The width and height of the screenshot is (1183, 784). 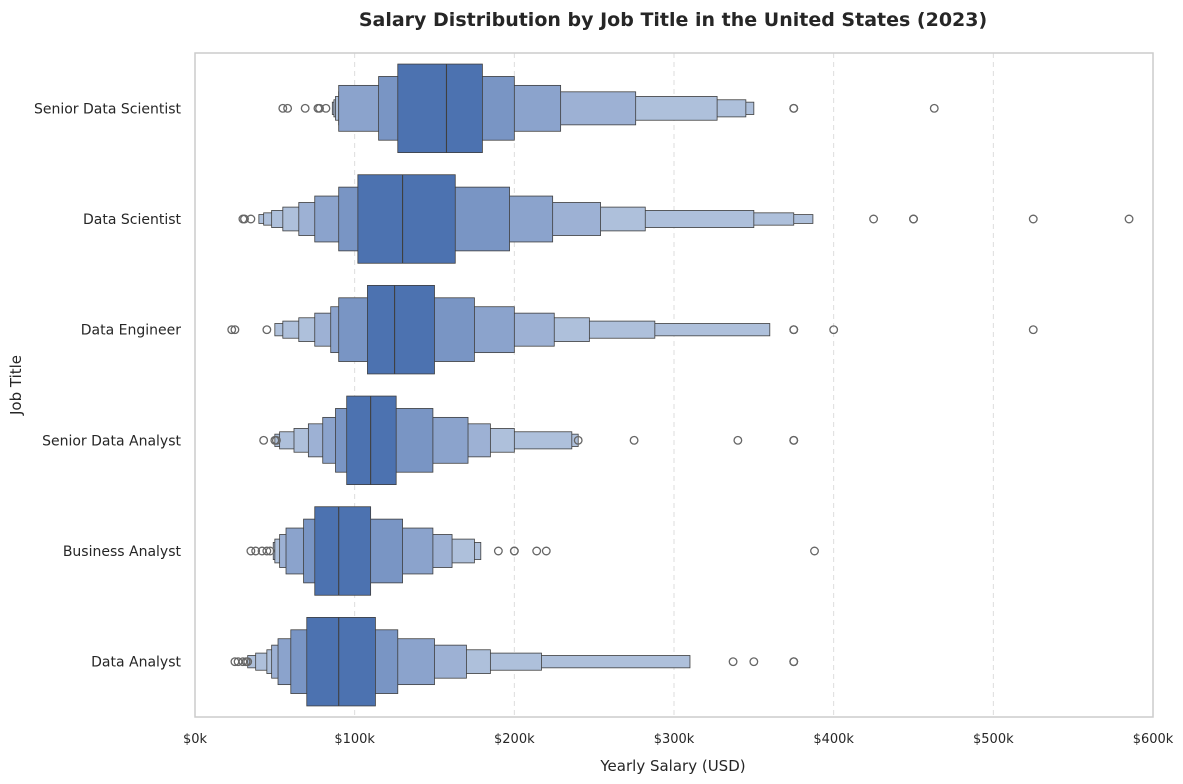 I want to click on x-tick-label: $500k, so click(x=993, y=739).